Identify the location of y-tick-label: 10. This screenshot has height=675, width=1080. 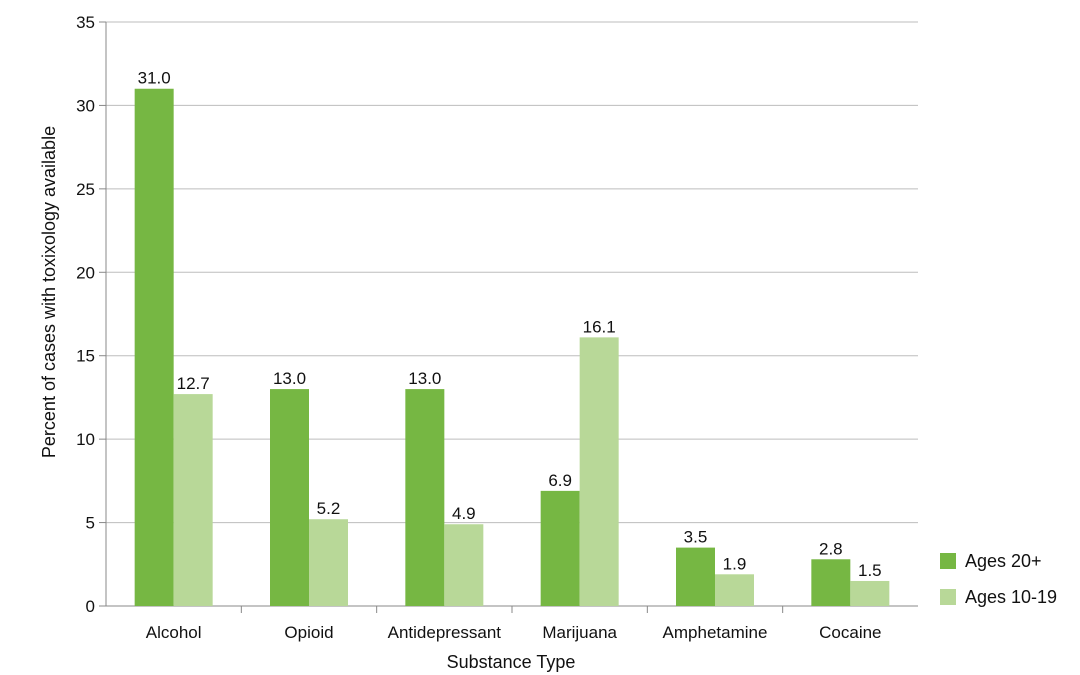
(85, 439).